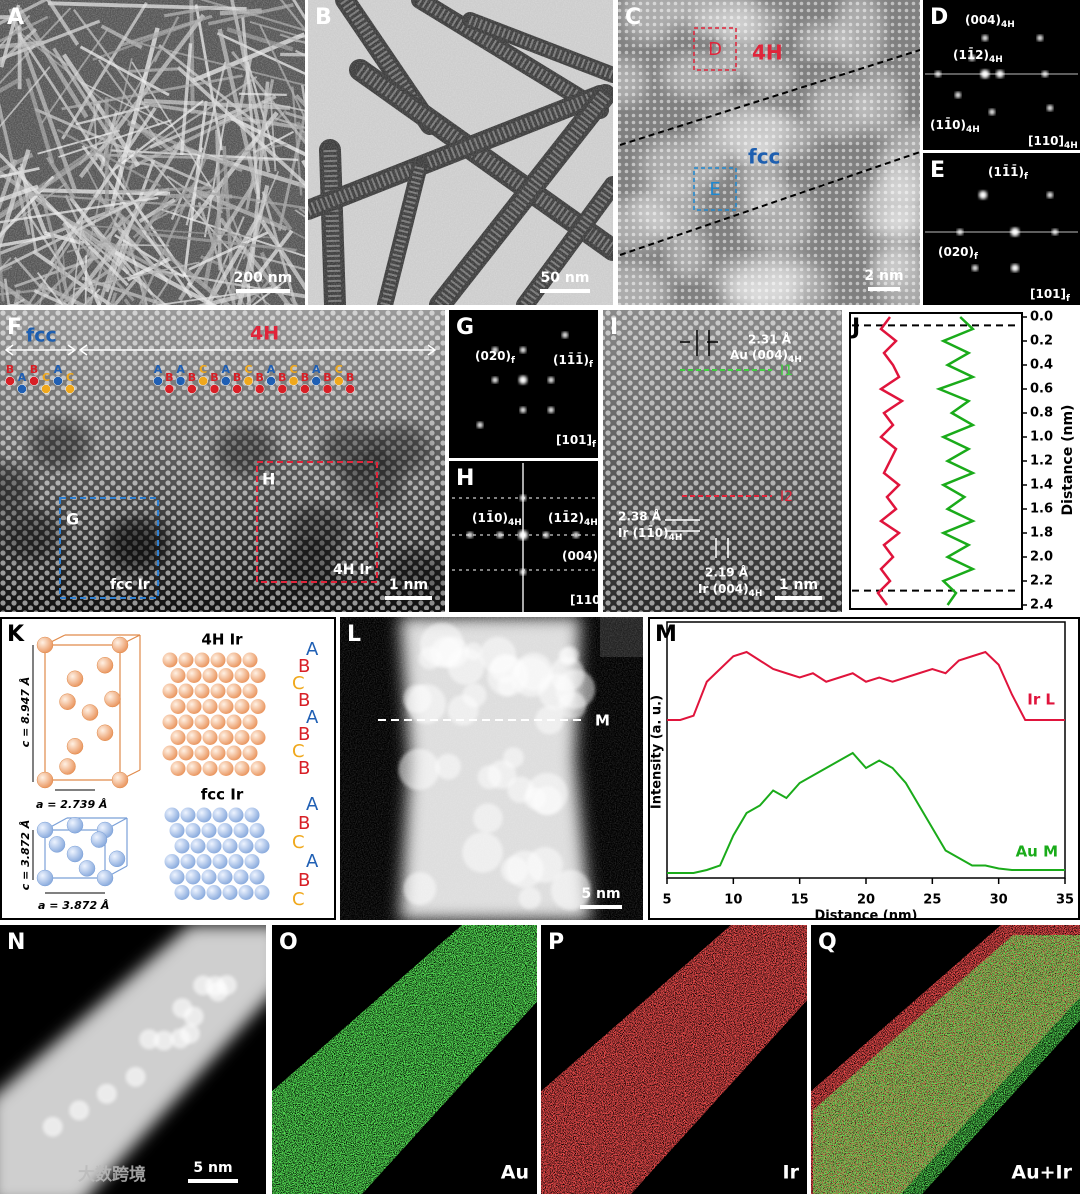  Describe the element at coordinates (25, 712) in the screenshot. I see `lattice-parameter: c = 8.947 Å` at that location.